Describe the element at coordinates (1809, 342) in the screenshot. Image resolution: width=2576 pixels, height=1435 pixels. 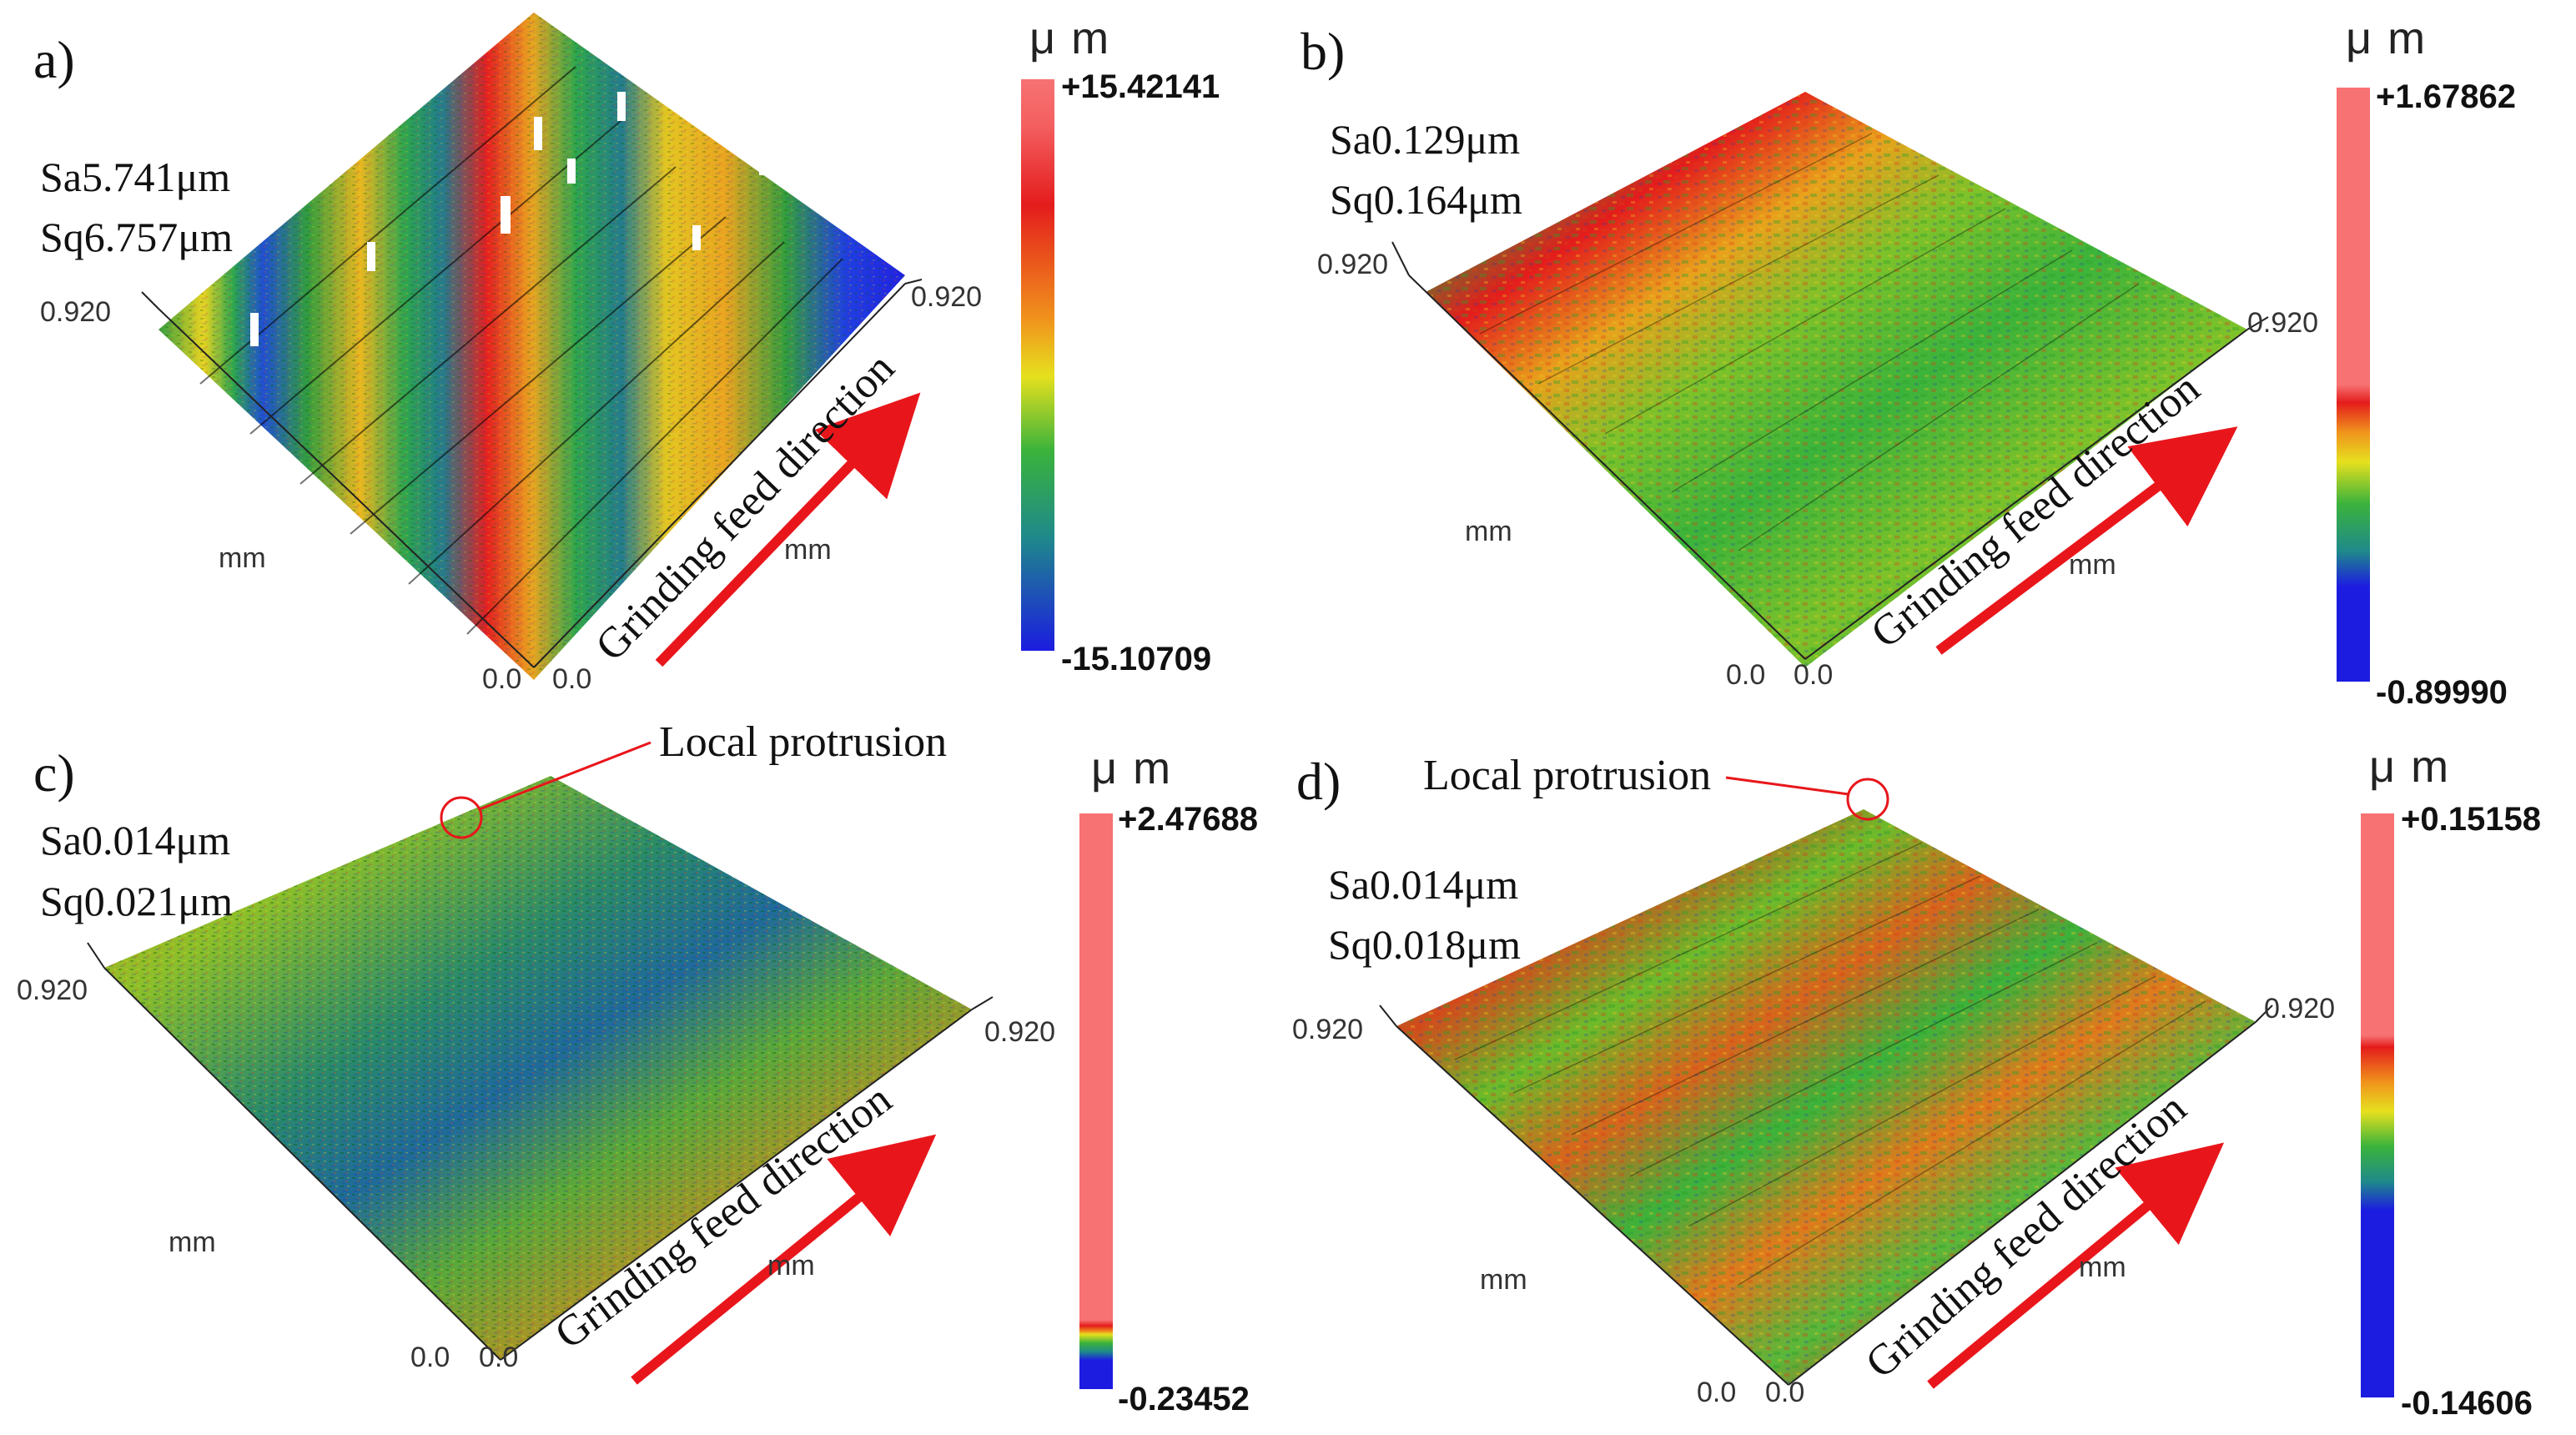
I see `ridge-lines-b` at that location.